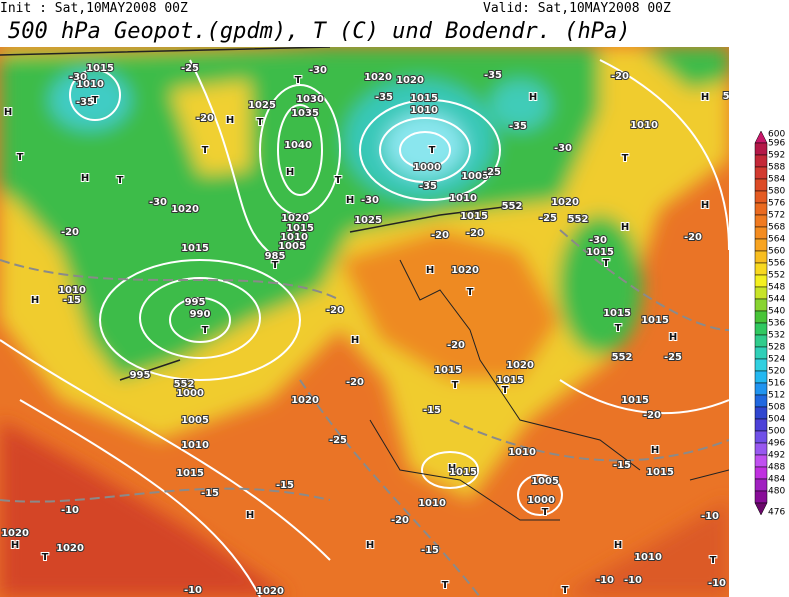  What do you see at coordinates (776, 480) in the screenshot?
I see `colorbar-label: 484` at bounding box center [776, 480].